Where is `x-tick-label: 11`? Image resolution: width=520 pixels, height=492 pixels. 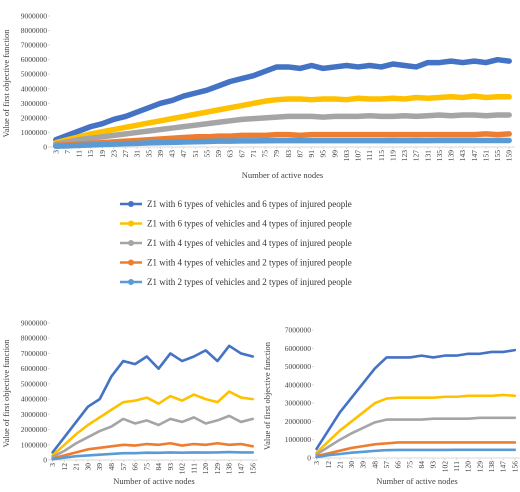 x-tick-label: 11 is located at coordinates (79, 153).